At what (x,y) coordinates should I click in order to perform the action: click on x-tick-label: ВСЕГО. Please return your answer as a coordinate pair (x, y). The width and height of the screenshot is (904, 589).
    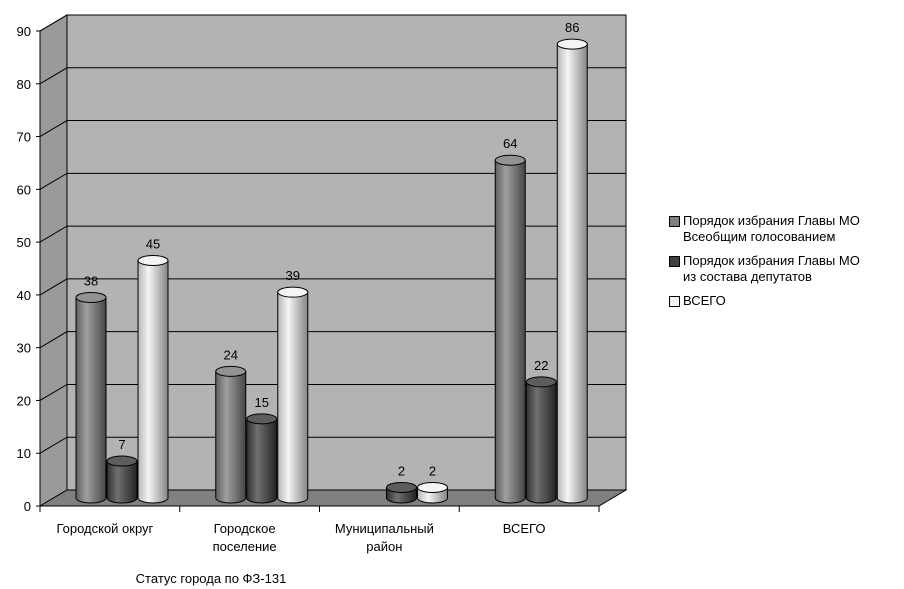
    Looking at the image, I should click on (524, 528).